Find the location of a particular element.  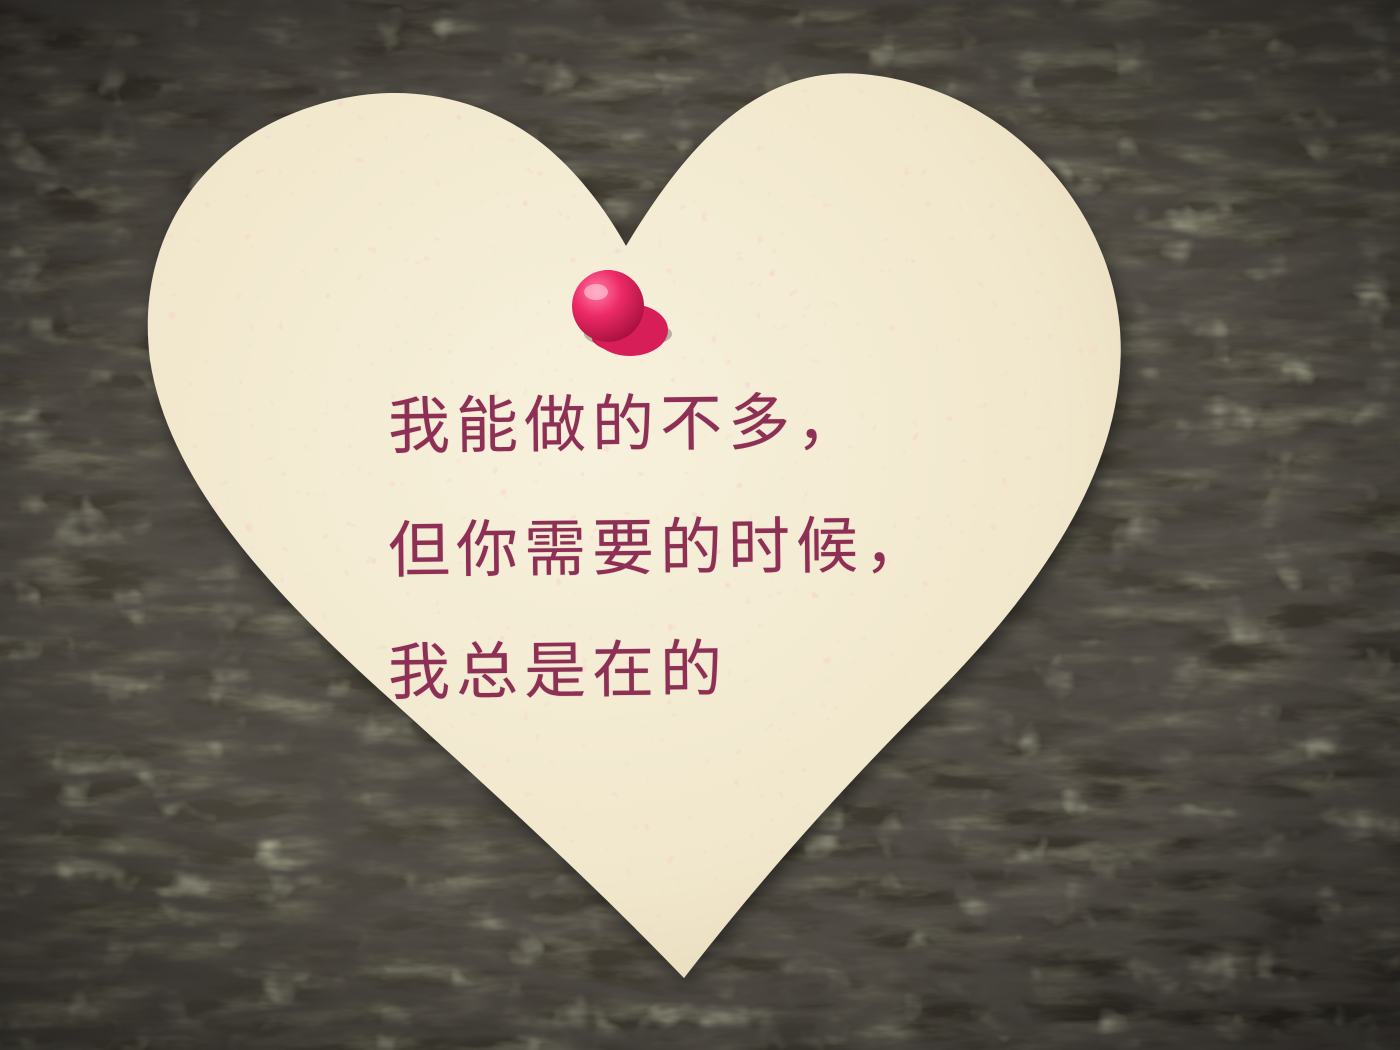

note-text-line-2: 但你需要的时候， is located at coordinates (660, 547).